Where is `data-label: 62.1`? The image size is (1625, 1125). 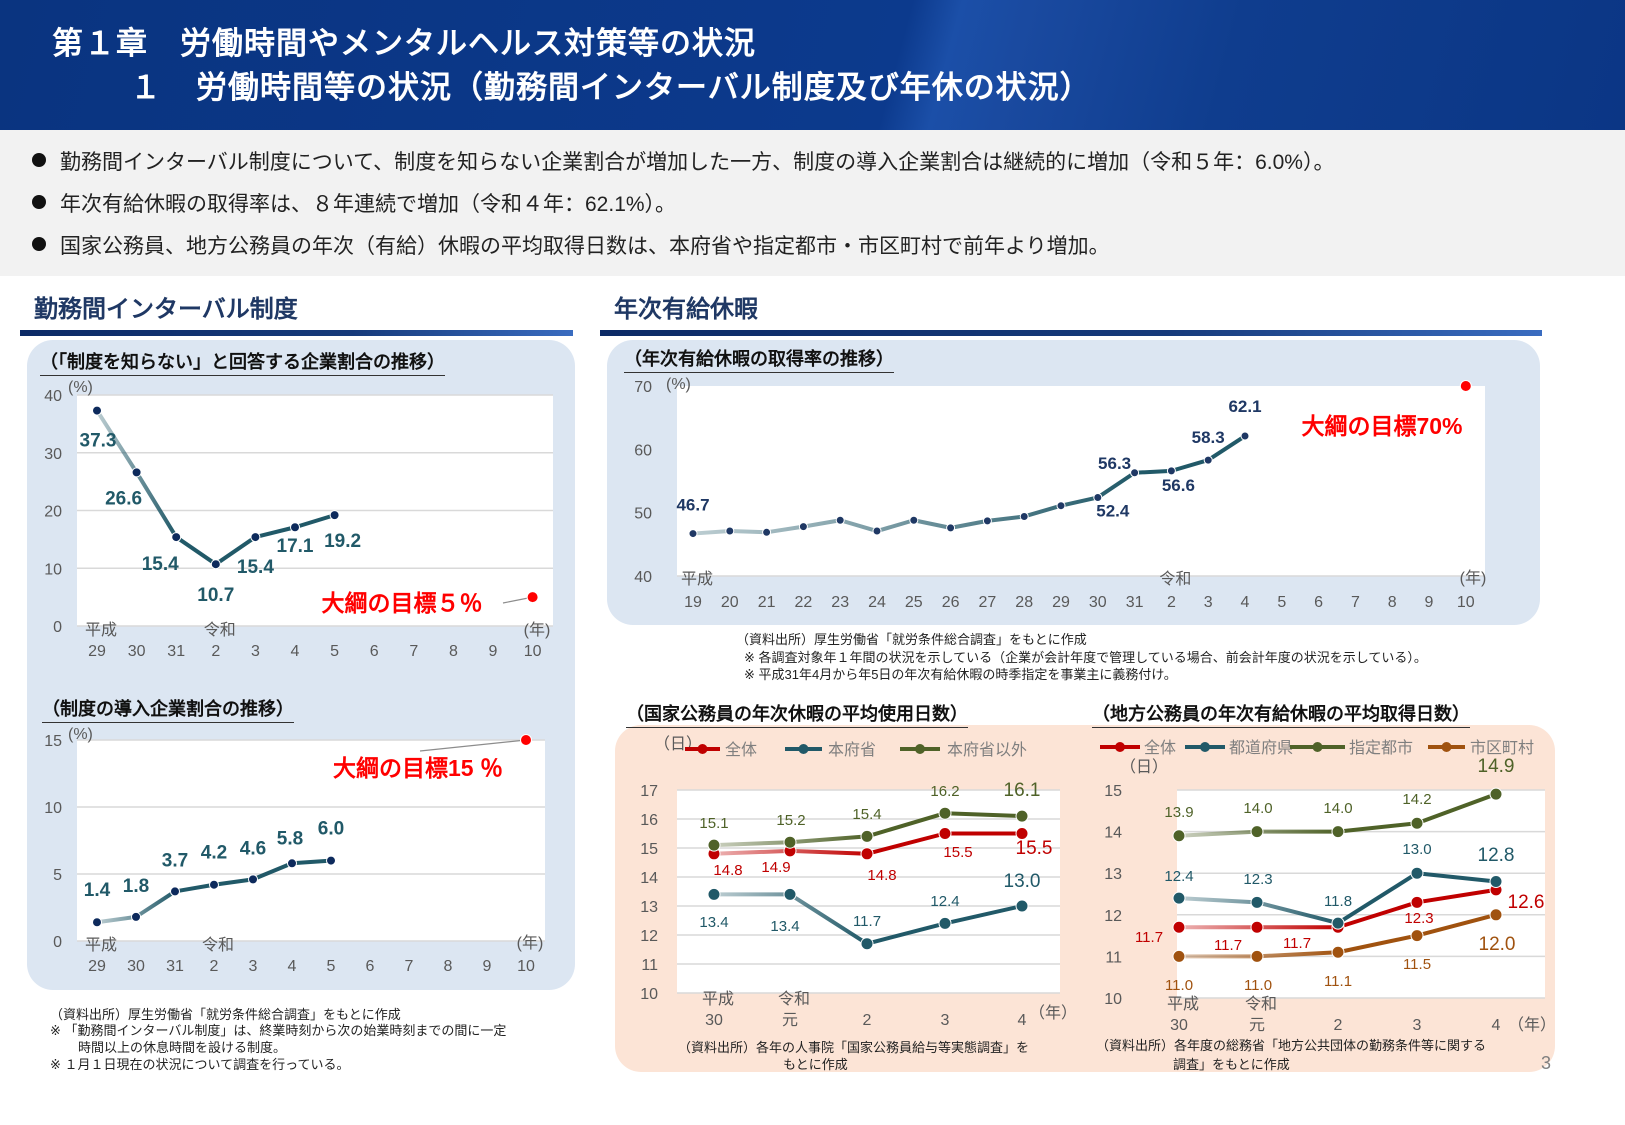 data-label: 62.1 is located at coordinates (1244, 406).